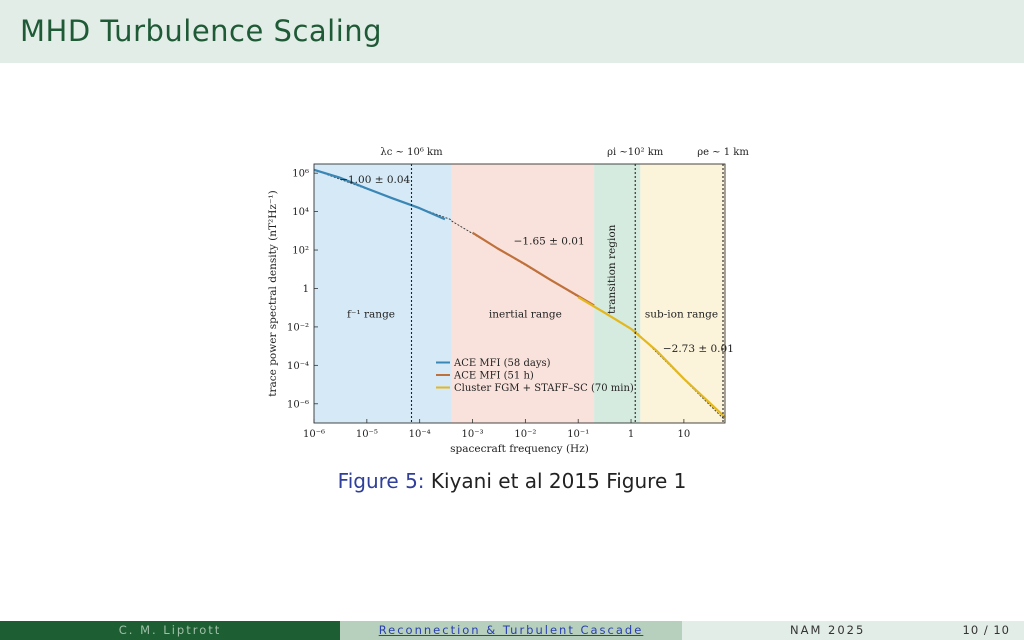  I want to click on scale-marker-label: ρi ~10² km, so click(635, 152).